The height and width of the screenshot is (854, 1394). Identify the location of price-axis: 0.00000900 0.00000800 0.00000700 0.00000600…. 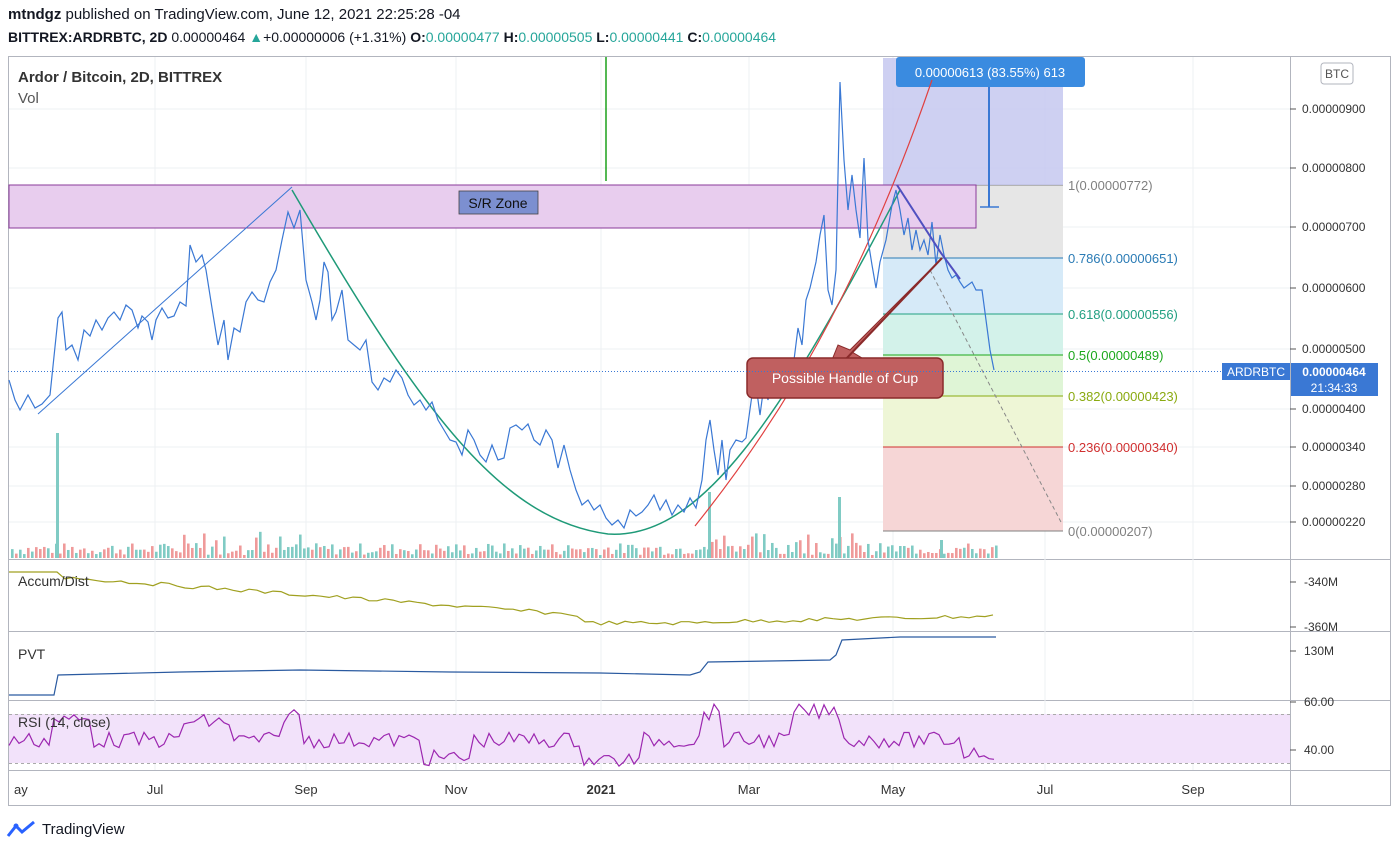
(1328, 315).